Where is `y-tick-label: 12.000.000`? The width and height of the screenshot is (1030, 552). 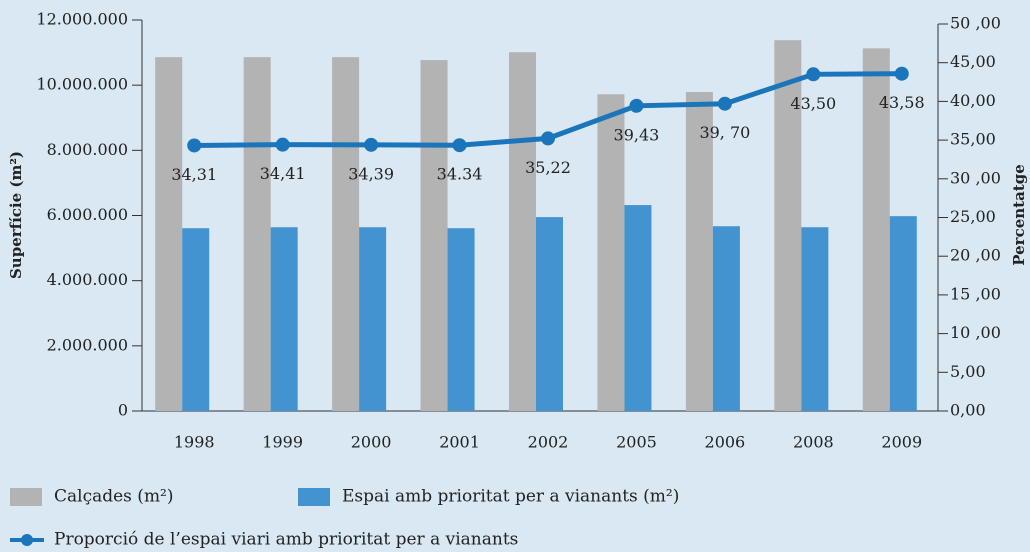 y-tick-label: 12.000.000 is located at coordinates (82, 19).